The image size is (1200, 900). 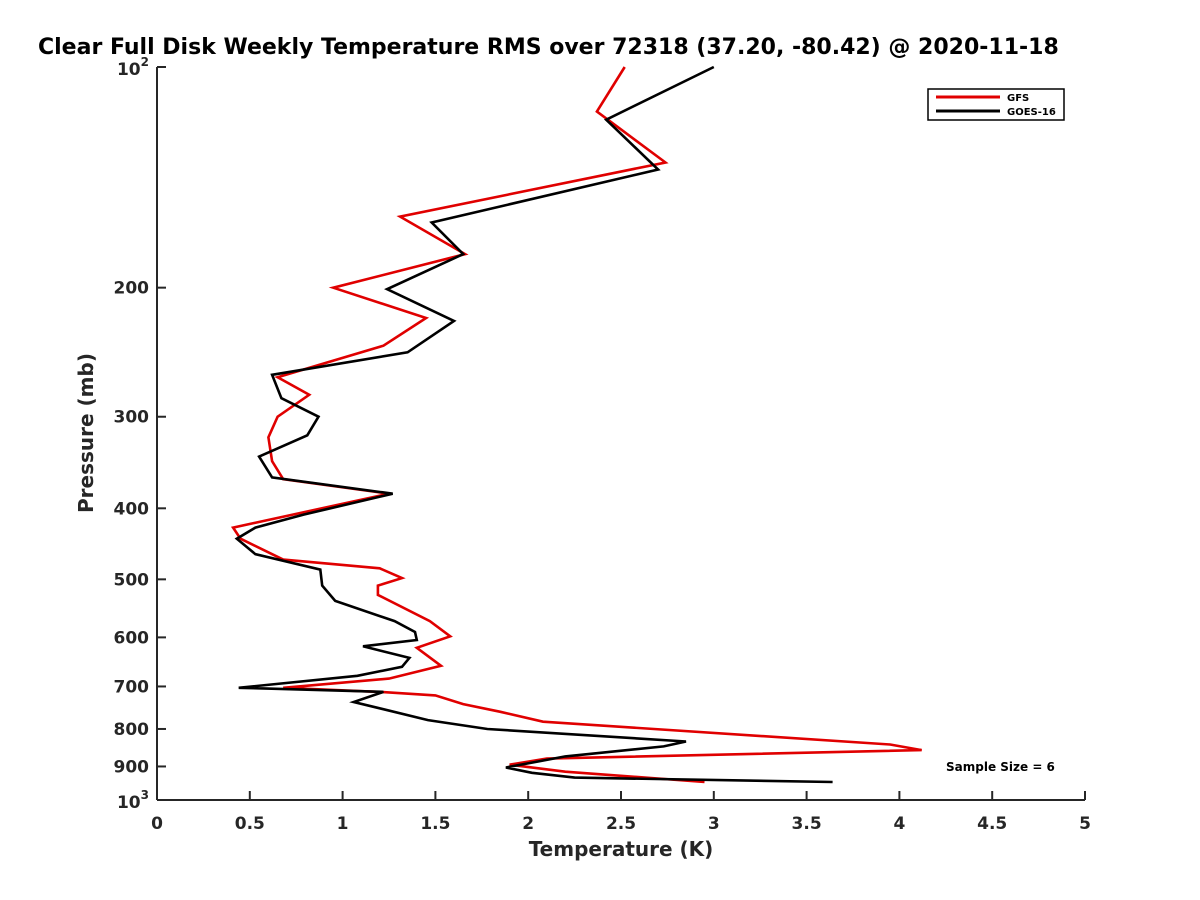 I want to click on y-tick-label: 400, so click(x=132, y=509).